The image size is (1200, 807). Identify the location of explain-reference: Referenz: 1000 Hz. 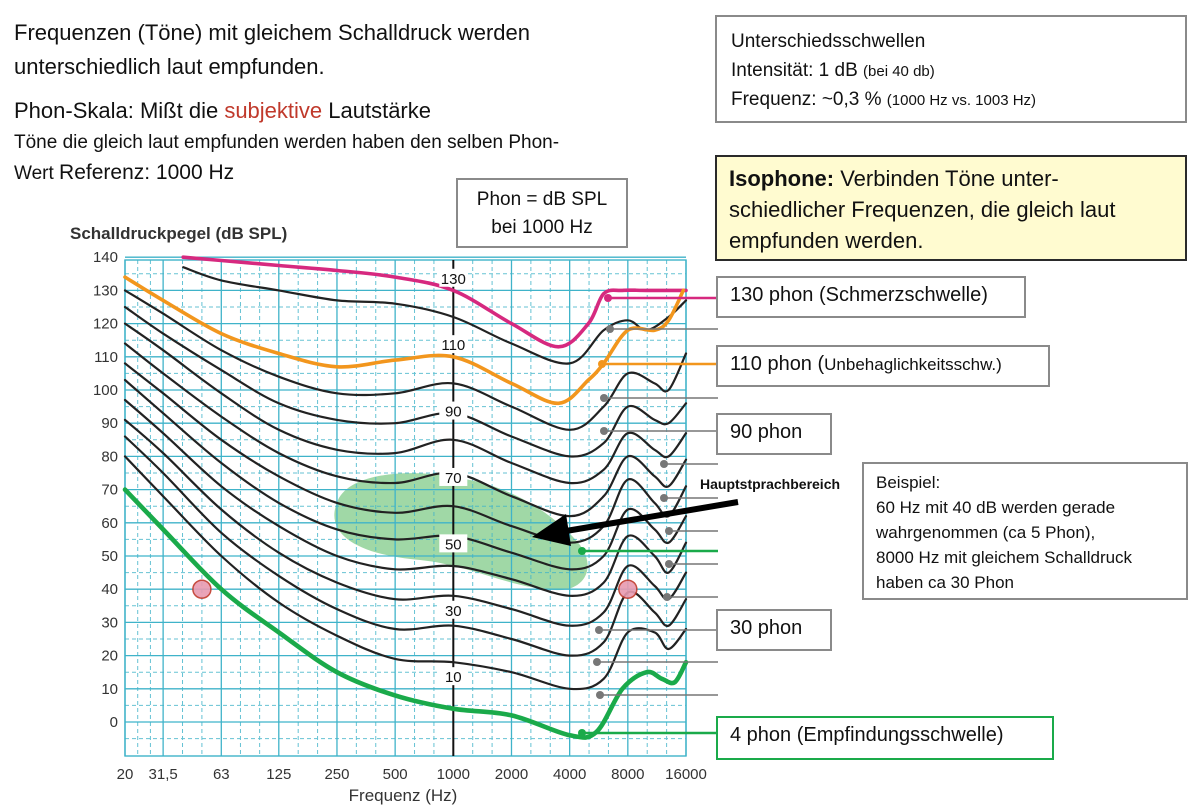
(147, 172).